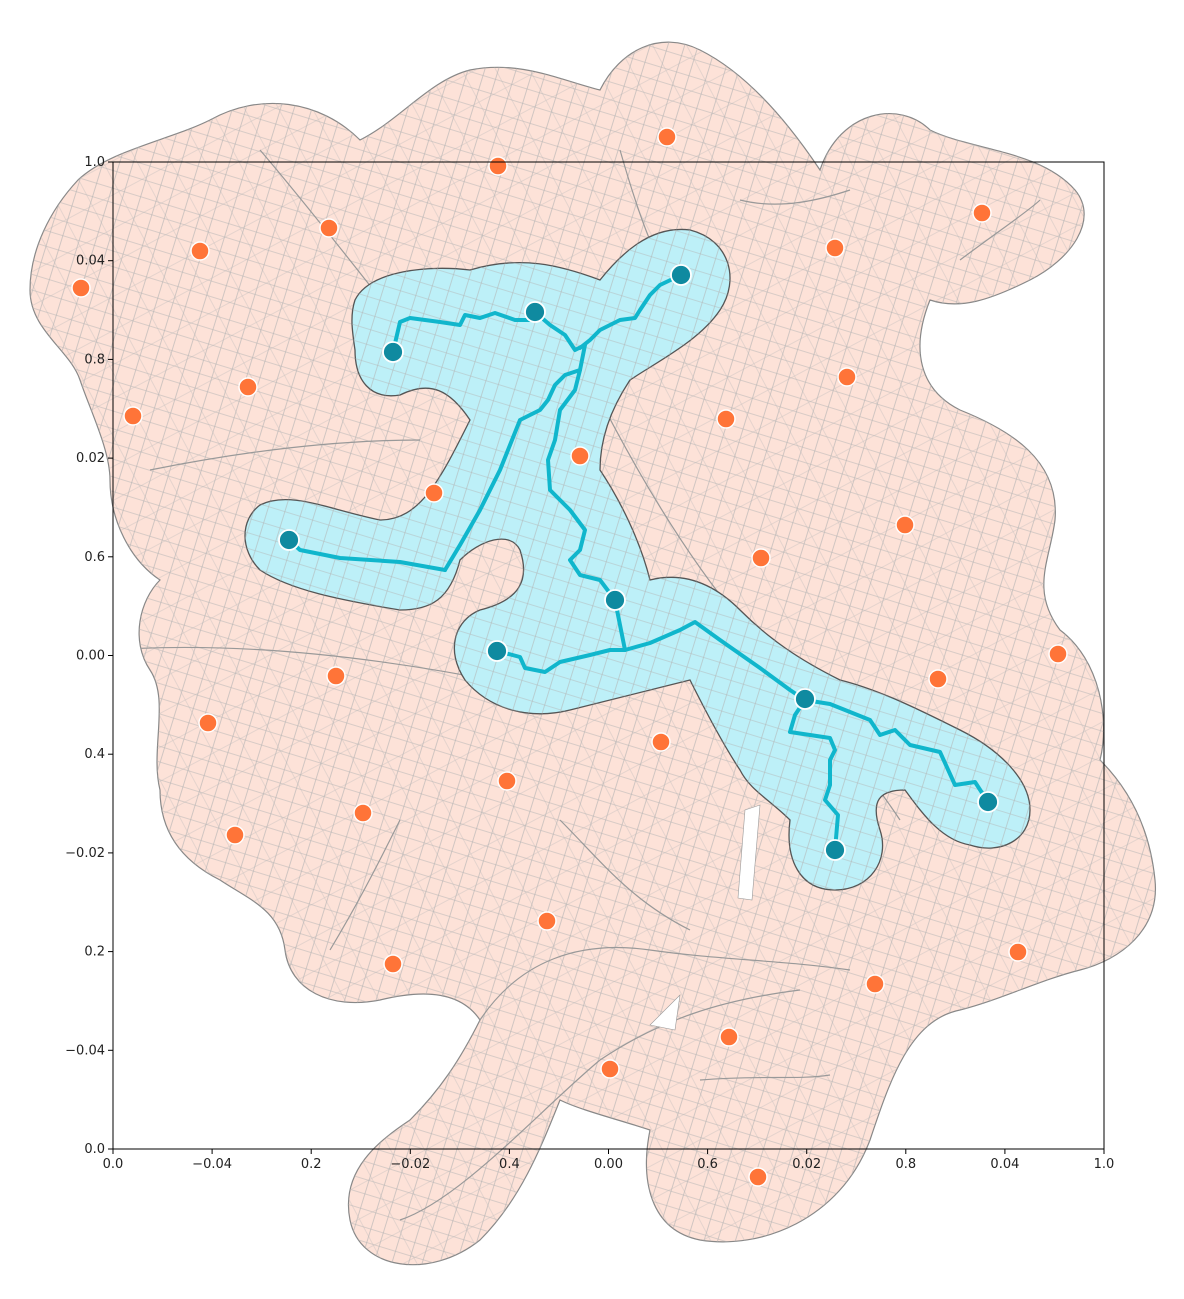 The width and height of the screenshot is (1184, 1299). Describe the element at coordinates (90, 458) in the screenshot. I see `y-tick-label: 0.02` at that location.